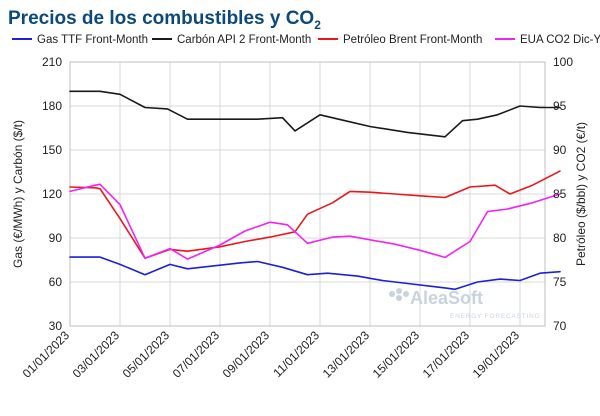 The image size is (600, 416). Describe the element at coordinates (560, 194) in the screenshot. I see `y-right-tick-label: 85` at that location.